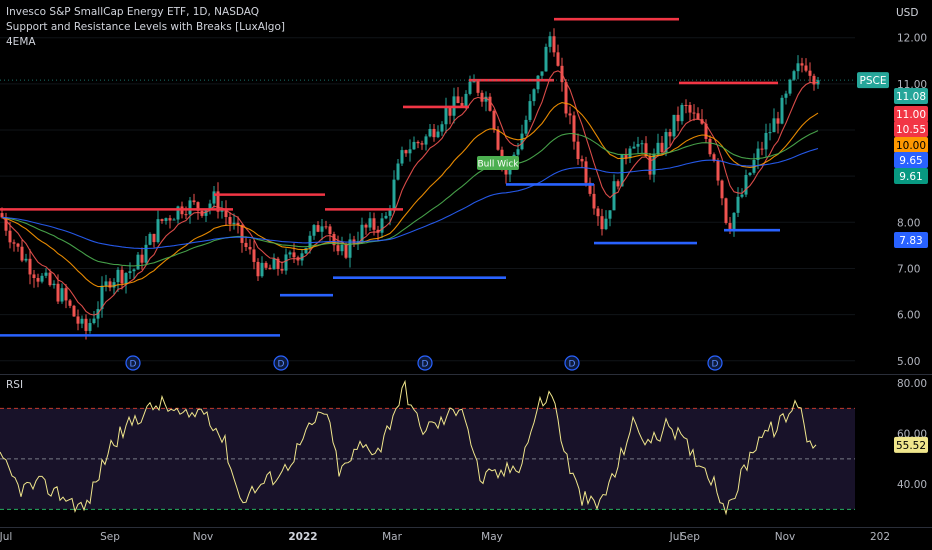 The image size is (932, 550). I want to click on rsi-legend-title: RSI, so click(15, 385).